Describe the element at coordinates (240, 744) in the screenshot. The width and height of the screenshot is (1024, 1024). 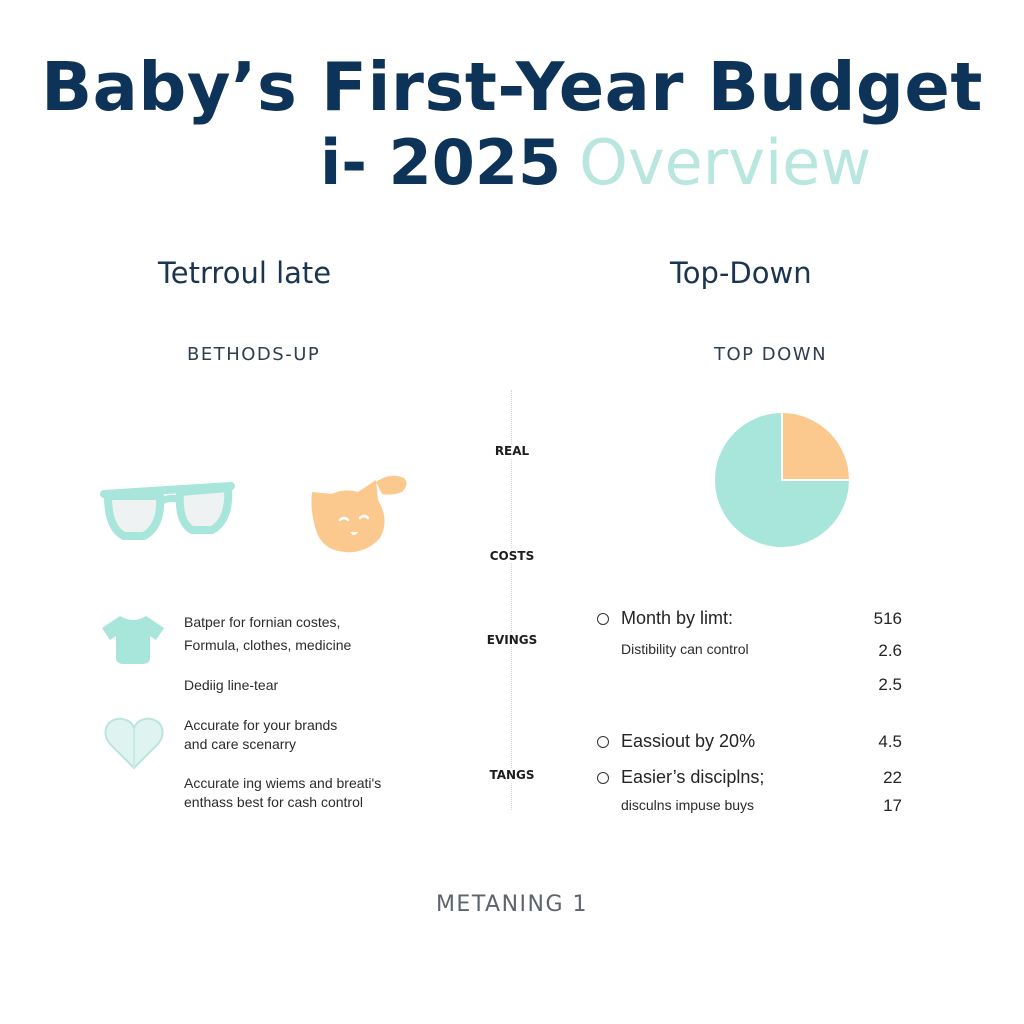
I see `left-text-line-5: and care scenarry` at that location.